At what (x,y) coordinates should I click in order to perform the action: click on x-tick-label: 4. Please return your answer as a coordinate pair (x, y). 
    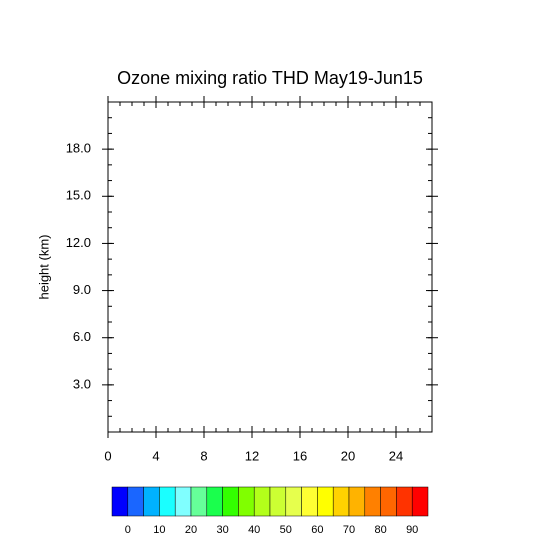
    Looking at the image, I should click on (155, 455).